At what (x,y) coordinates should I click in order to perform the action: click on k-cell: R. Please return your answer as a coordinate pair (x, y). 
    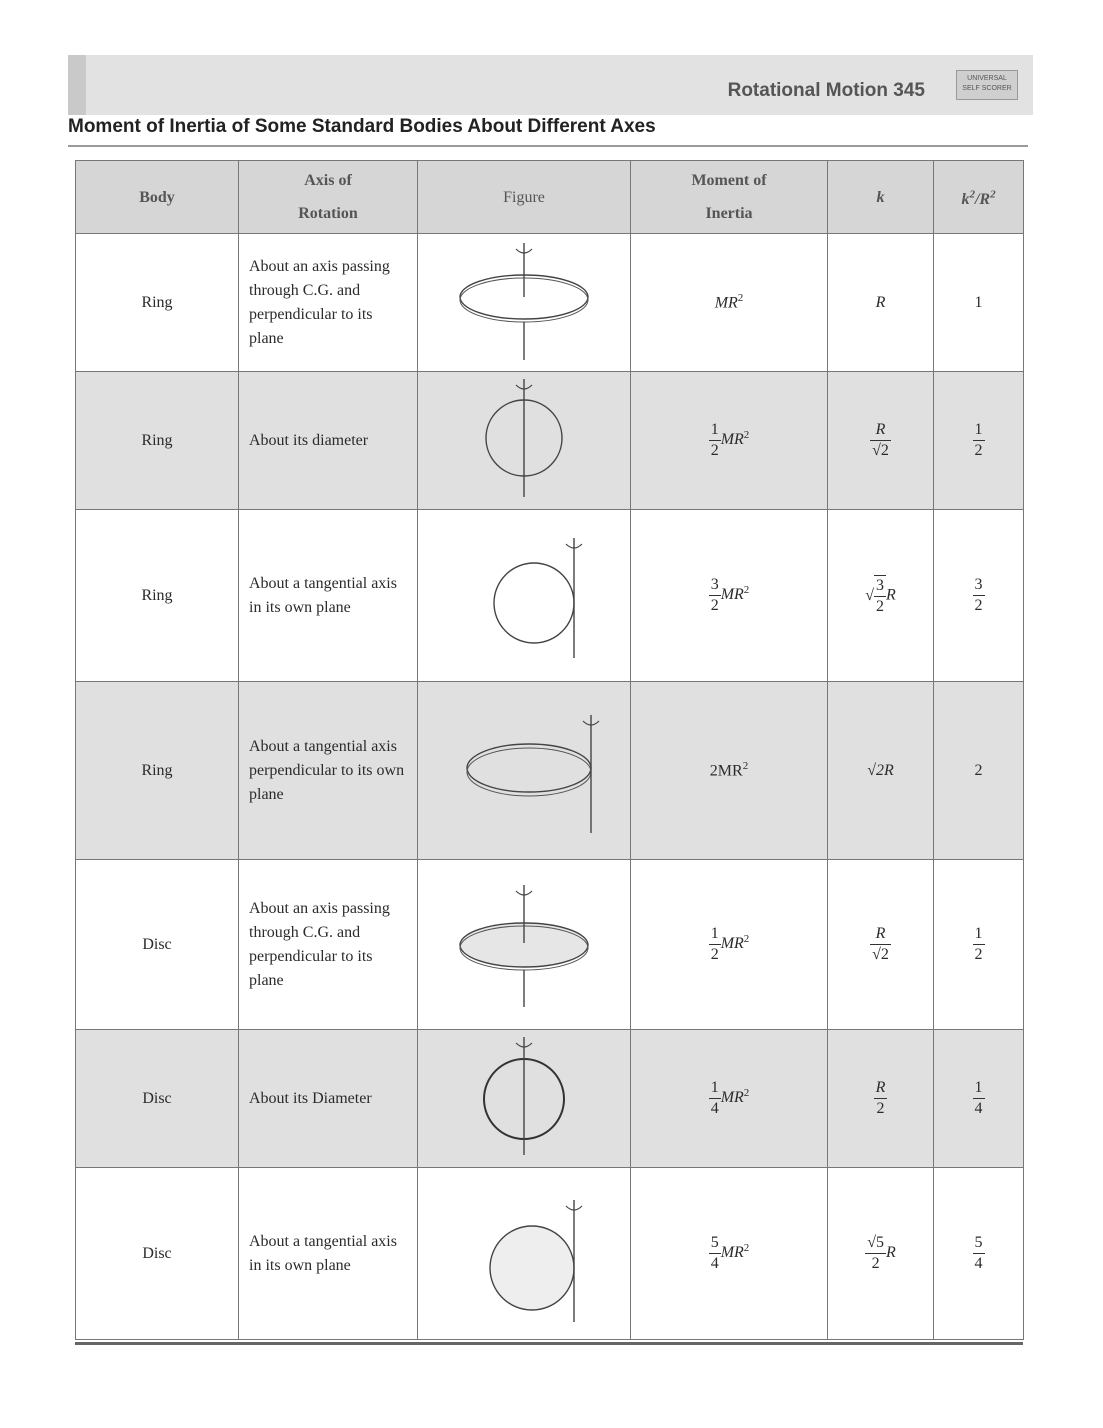
    Looking at the image, I should click on (880, 302).